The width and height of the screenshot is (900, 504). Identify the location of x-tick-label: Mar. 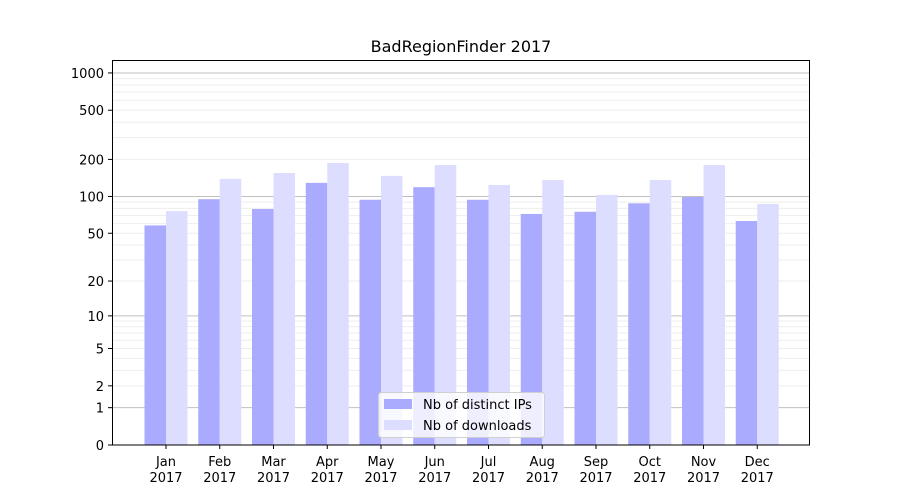
(273, 462).